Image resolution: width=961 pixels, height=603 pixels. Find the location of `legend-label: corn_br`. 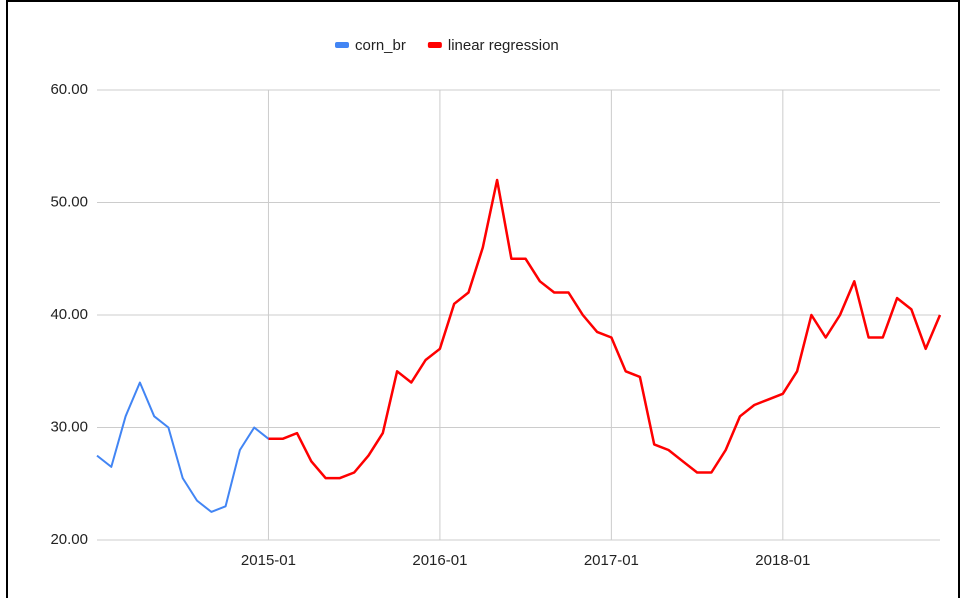

legend-label: corn_br is located at coordinates (380, 45).